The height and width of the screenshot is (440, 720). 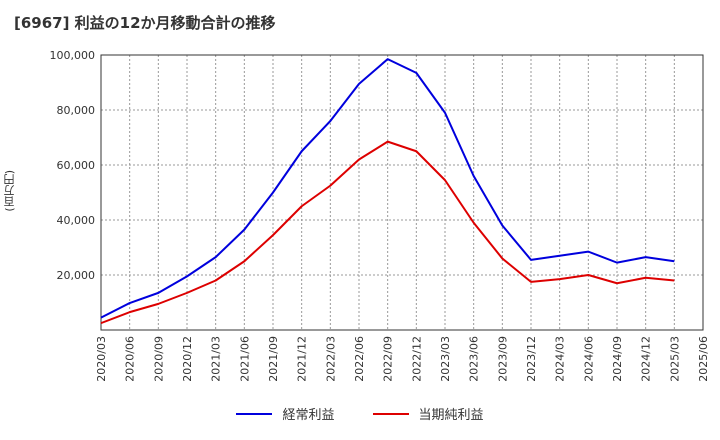 I want to click on legend: 経常利益 当期純利益, so click(x=360, y=413).